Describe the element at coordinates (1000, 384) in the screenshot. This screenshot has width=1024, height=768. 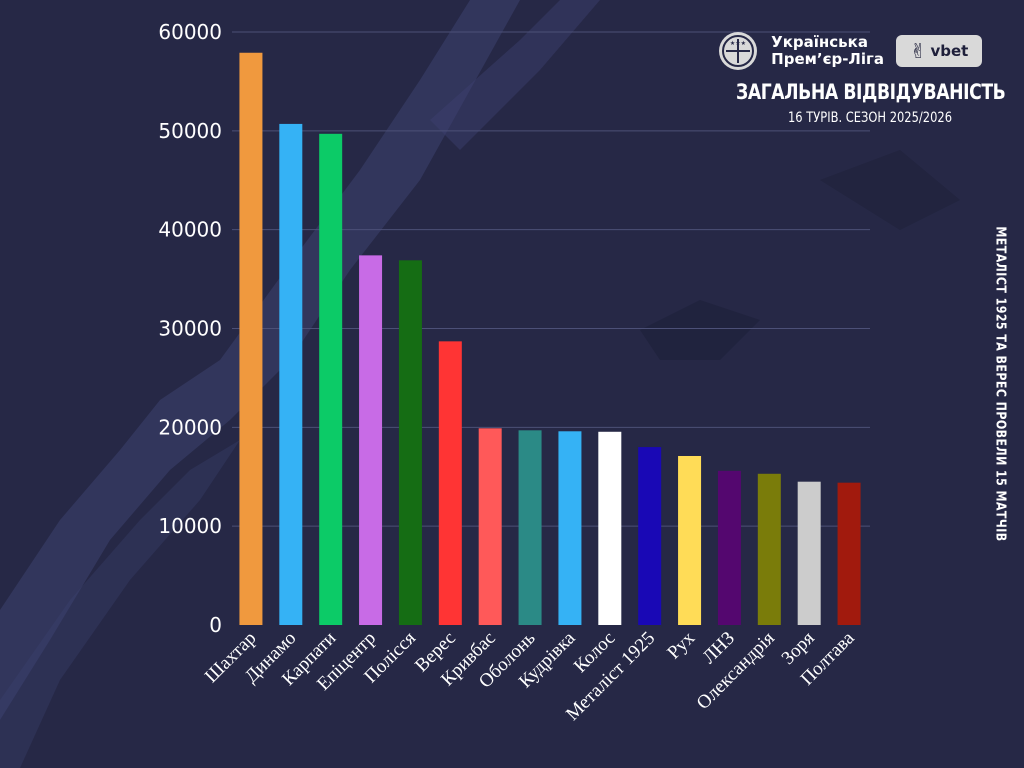
I see `side-note-text: МЕТАЛІСТ 1925 ТА ВЕРЕС ПРОВЕЛИ 15 МАТЧІВ` at that location.